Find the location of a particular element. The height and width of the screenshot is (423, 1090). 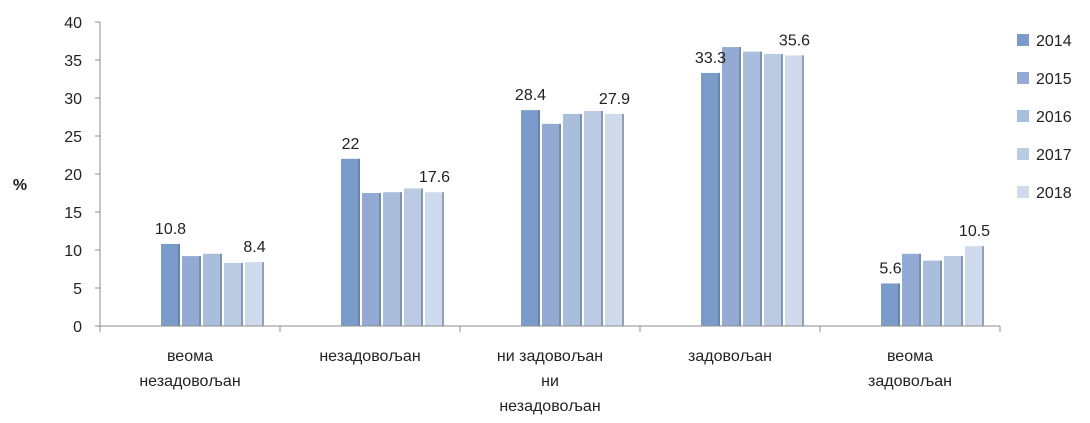

y-tick-label: 30 is located at coordinates (73, 99).